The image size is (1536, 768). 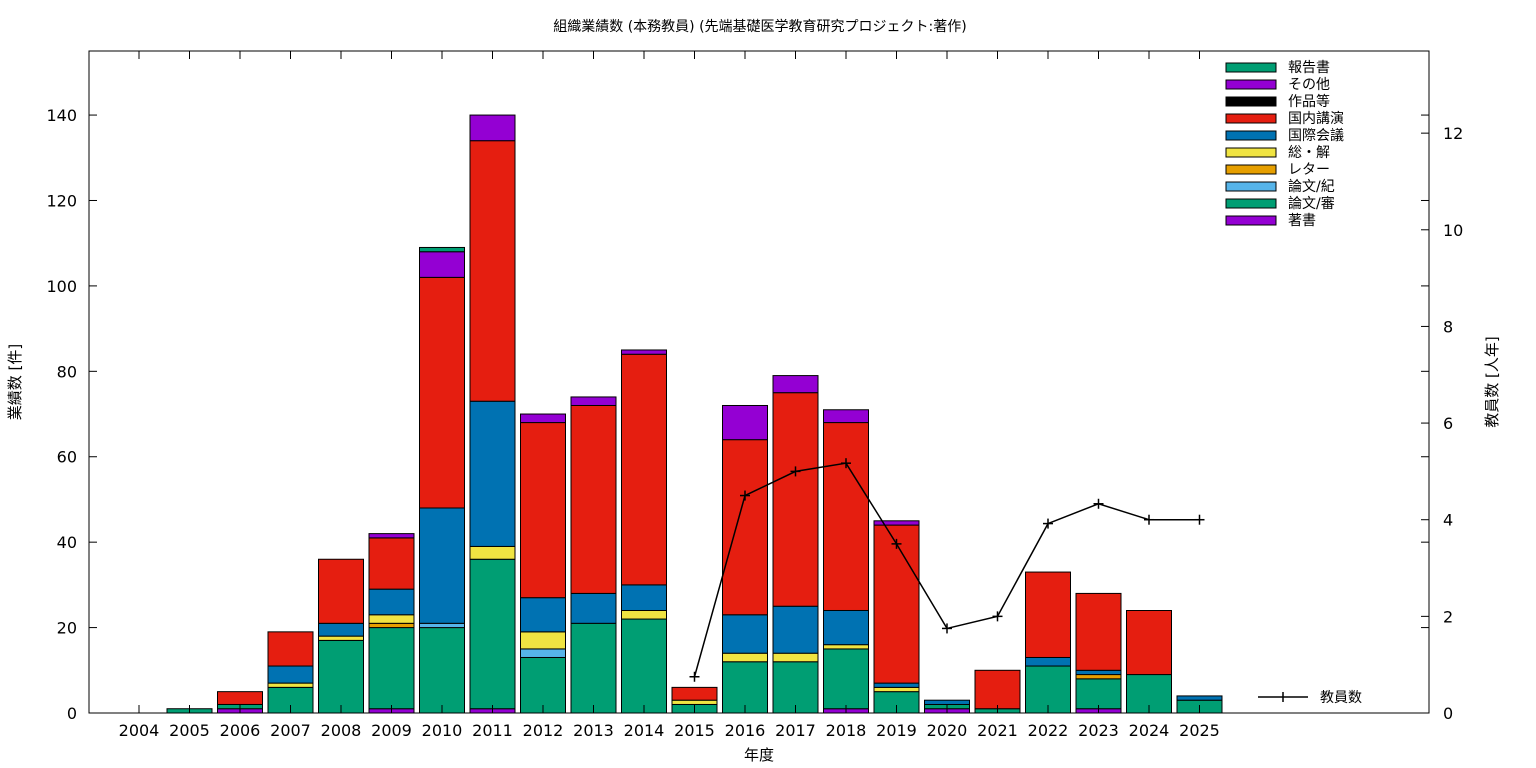 I want to click on line-legend: 教員数, so click(x=1310, y=698).